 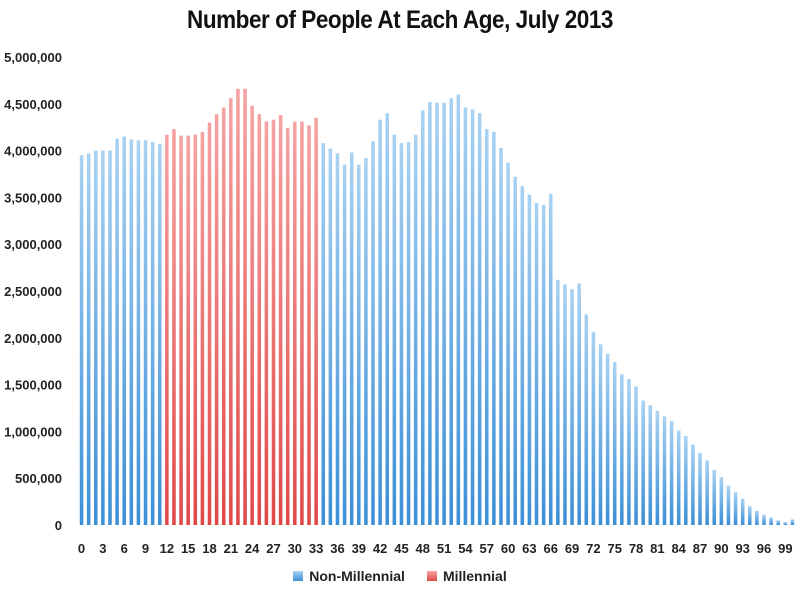 I want to click on legend-swatch-millennial, so click(x=431, y=576).